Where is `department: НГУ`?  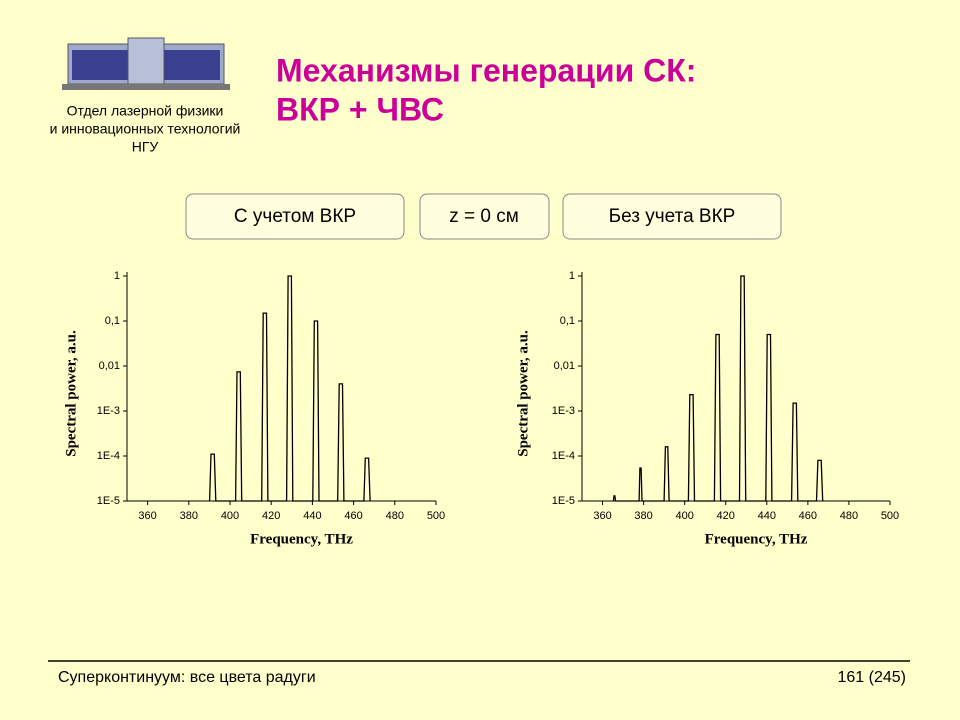 department: НГУ is located at coordinates (145, 147).